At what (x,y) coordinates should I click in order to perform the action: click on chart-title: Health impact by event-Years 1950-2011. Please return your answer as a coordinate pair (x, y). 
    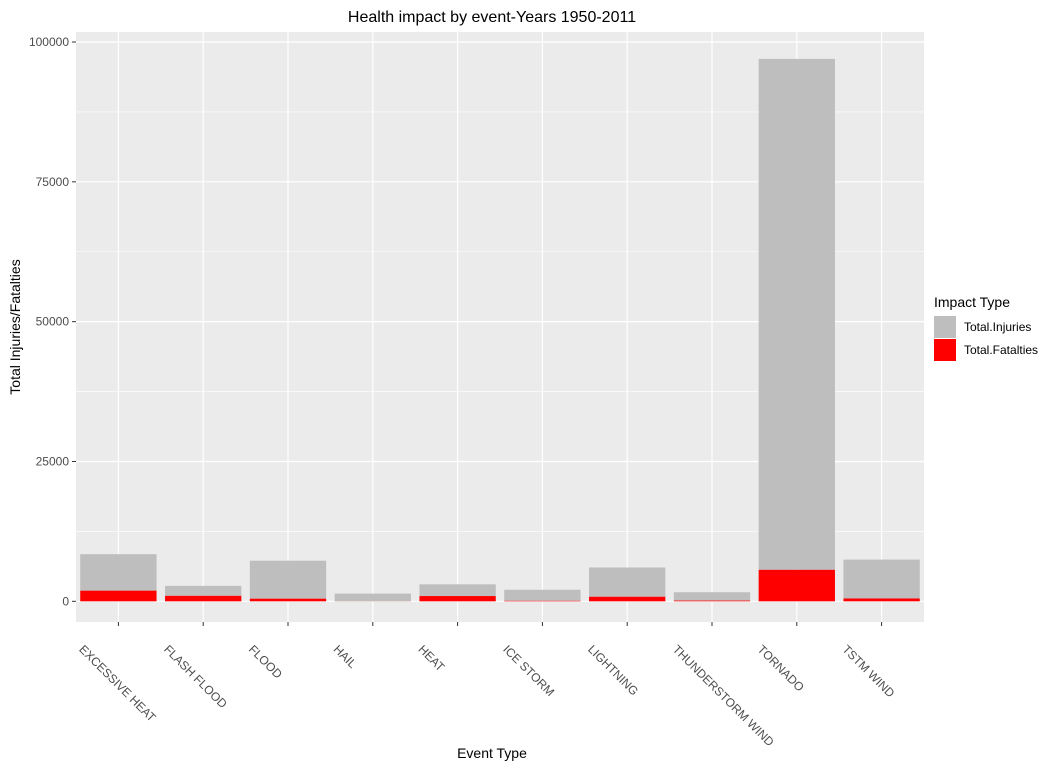
    Looking at the image, I should click on (492, 17).